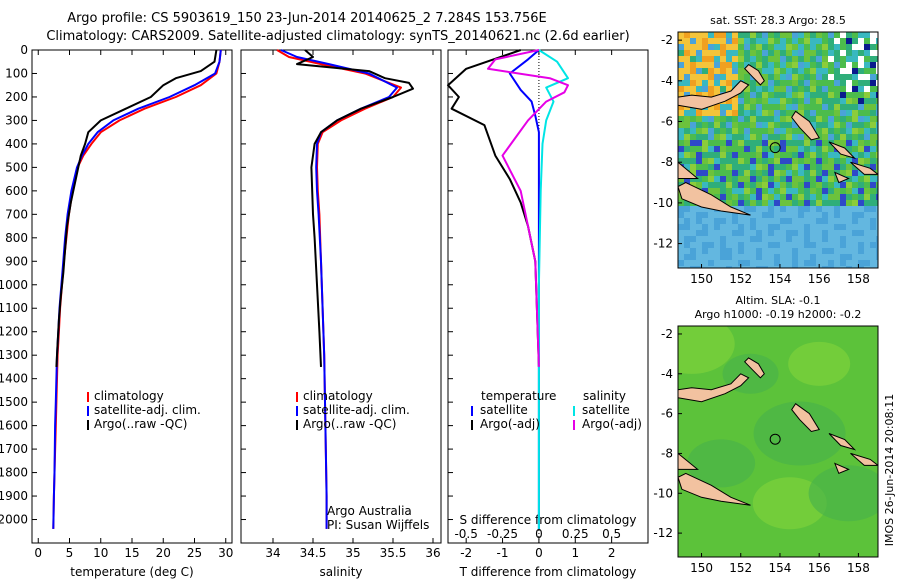  I want to click on sla_map-subtitle: Argo h1000: -0.19 h2000: -0.2, so click(778, 314).